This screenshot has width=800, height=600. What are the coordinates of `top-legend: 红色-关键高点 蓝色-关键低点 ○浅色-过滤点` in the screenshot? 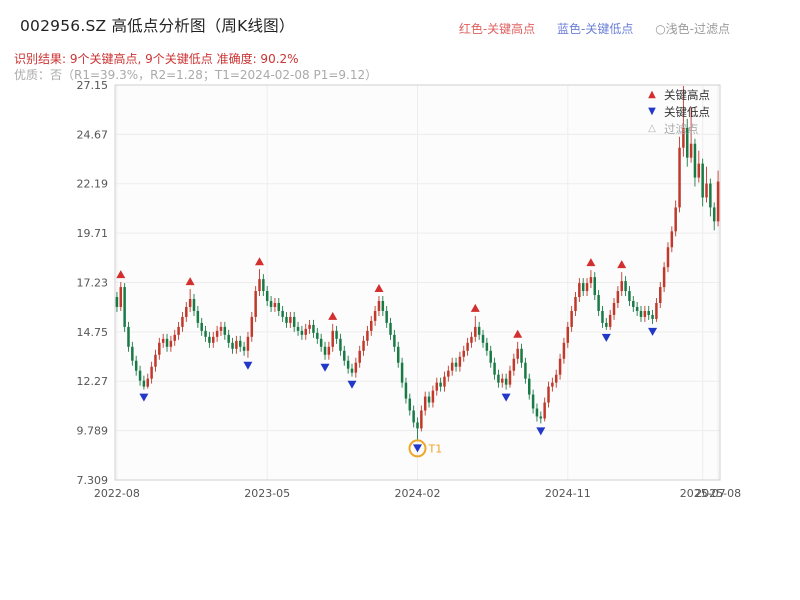 It's located at (585, 28).